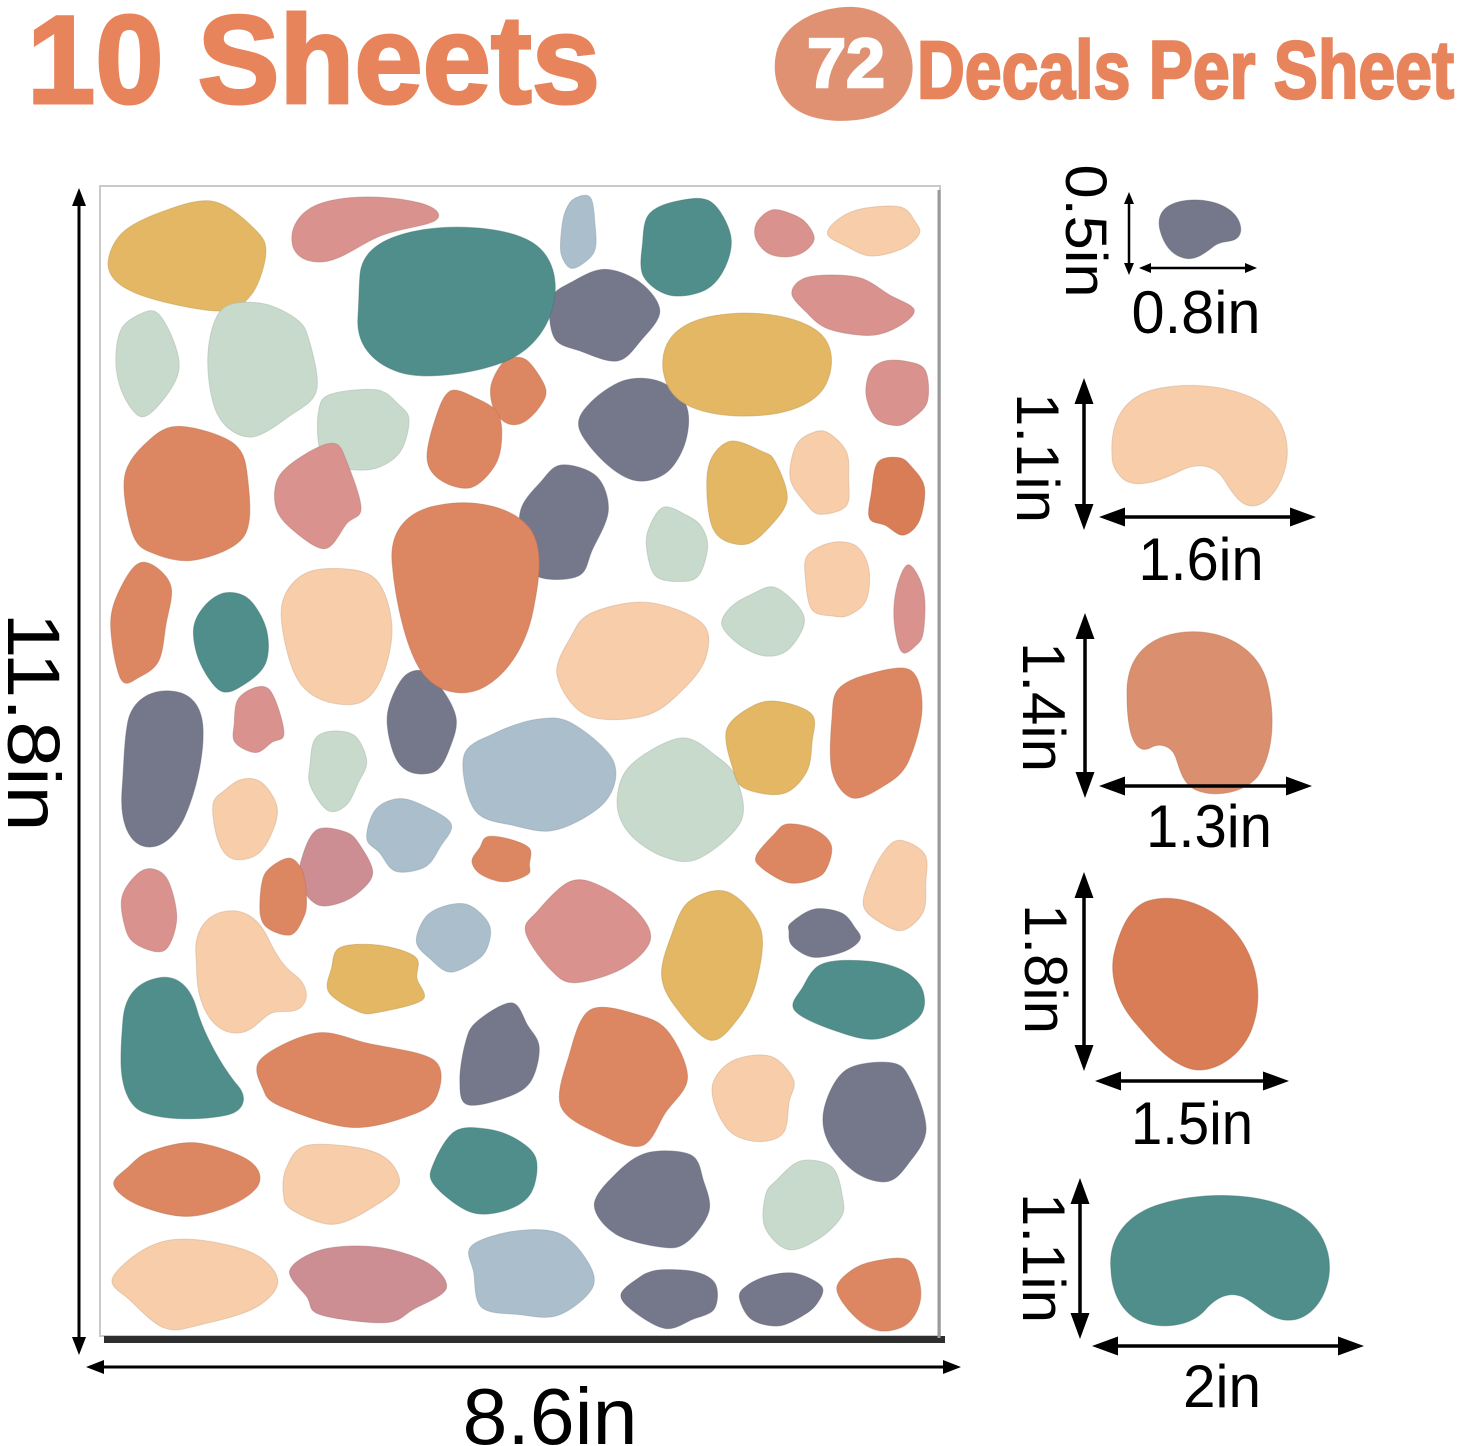 The height and width of the screenshot is (1446, 1460). What do you see at coordinates (1085, 231) in the screenshot?
I see `svg-text: 0.5in` at bounding box center [1085, 231].